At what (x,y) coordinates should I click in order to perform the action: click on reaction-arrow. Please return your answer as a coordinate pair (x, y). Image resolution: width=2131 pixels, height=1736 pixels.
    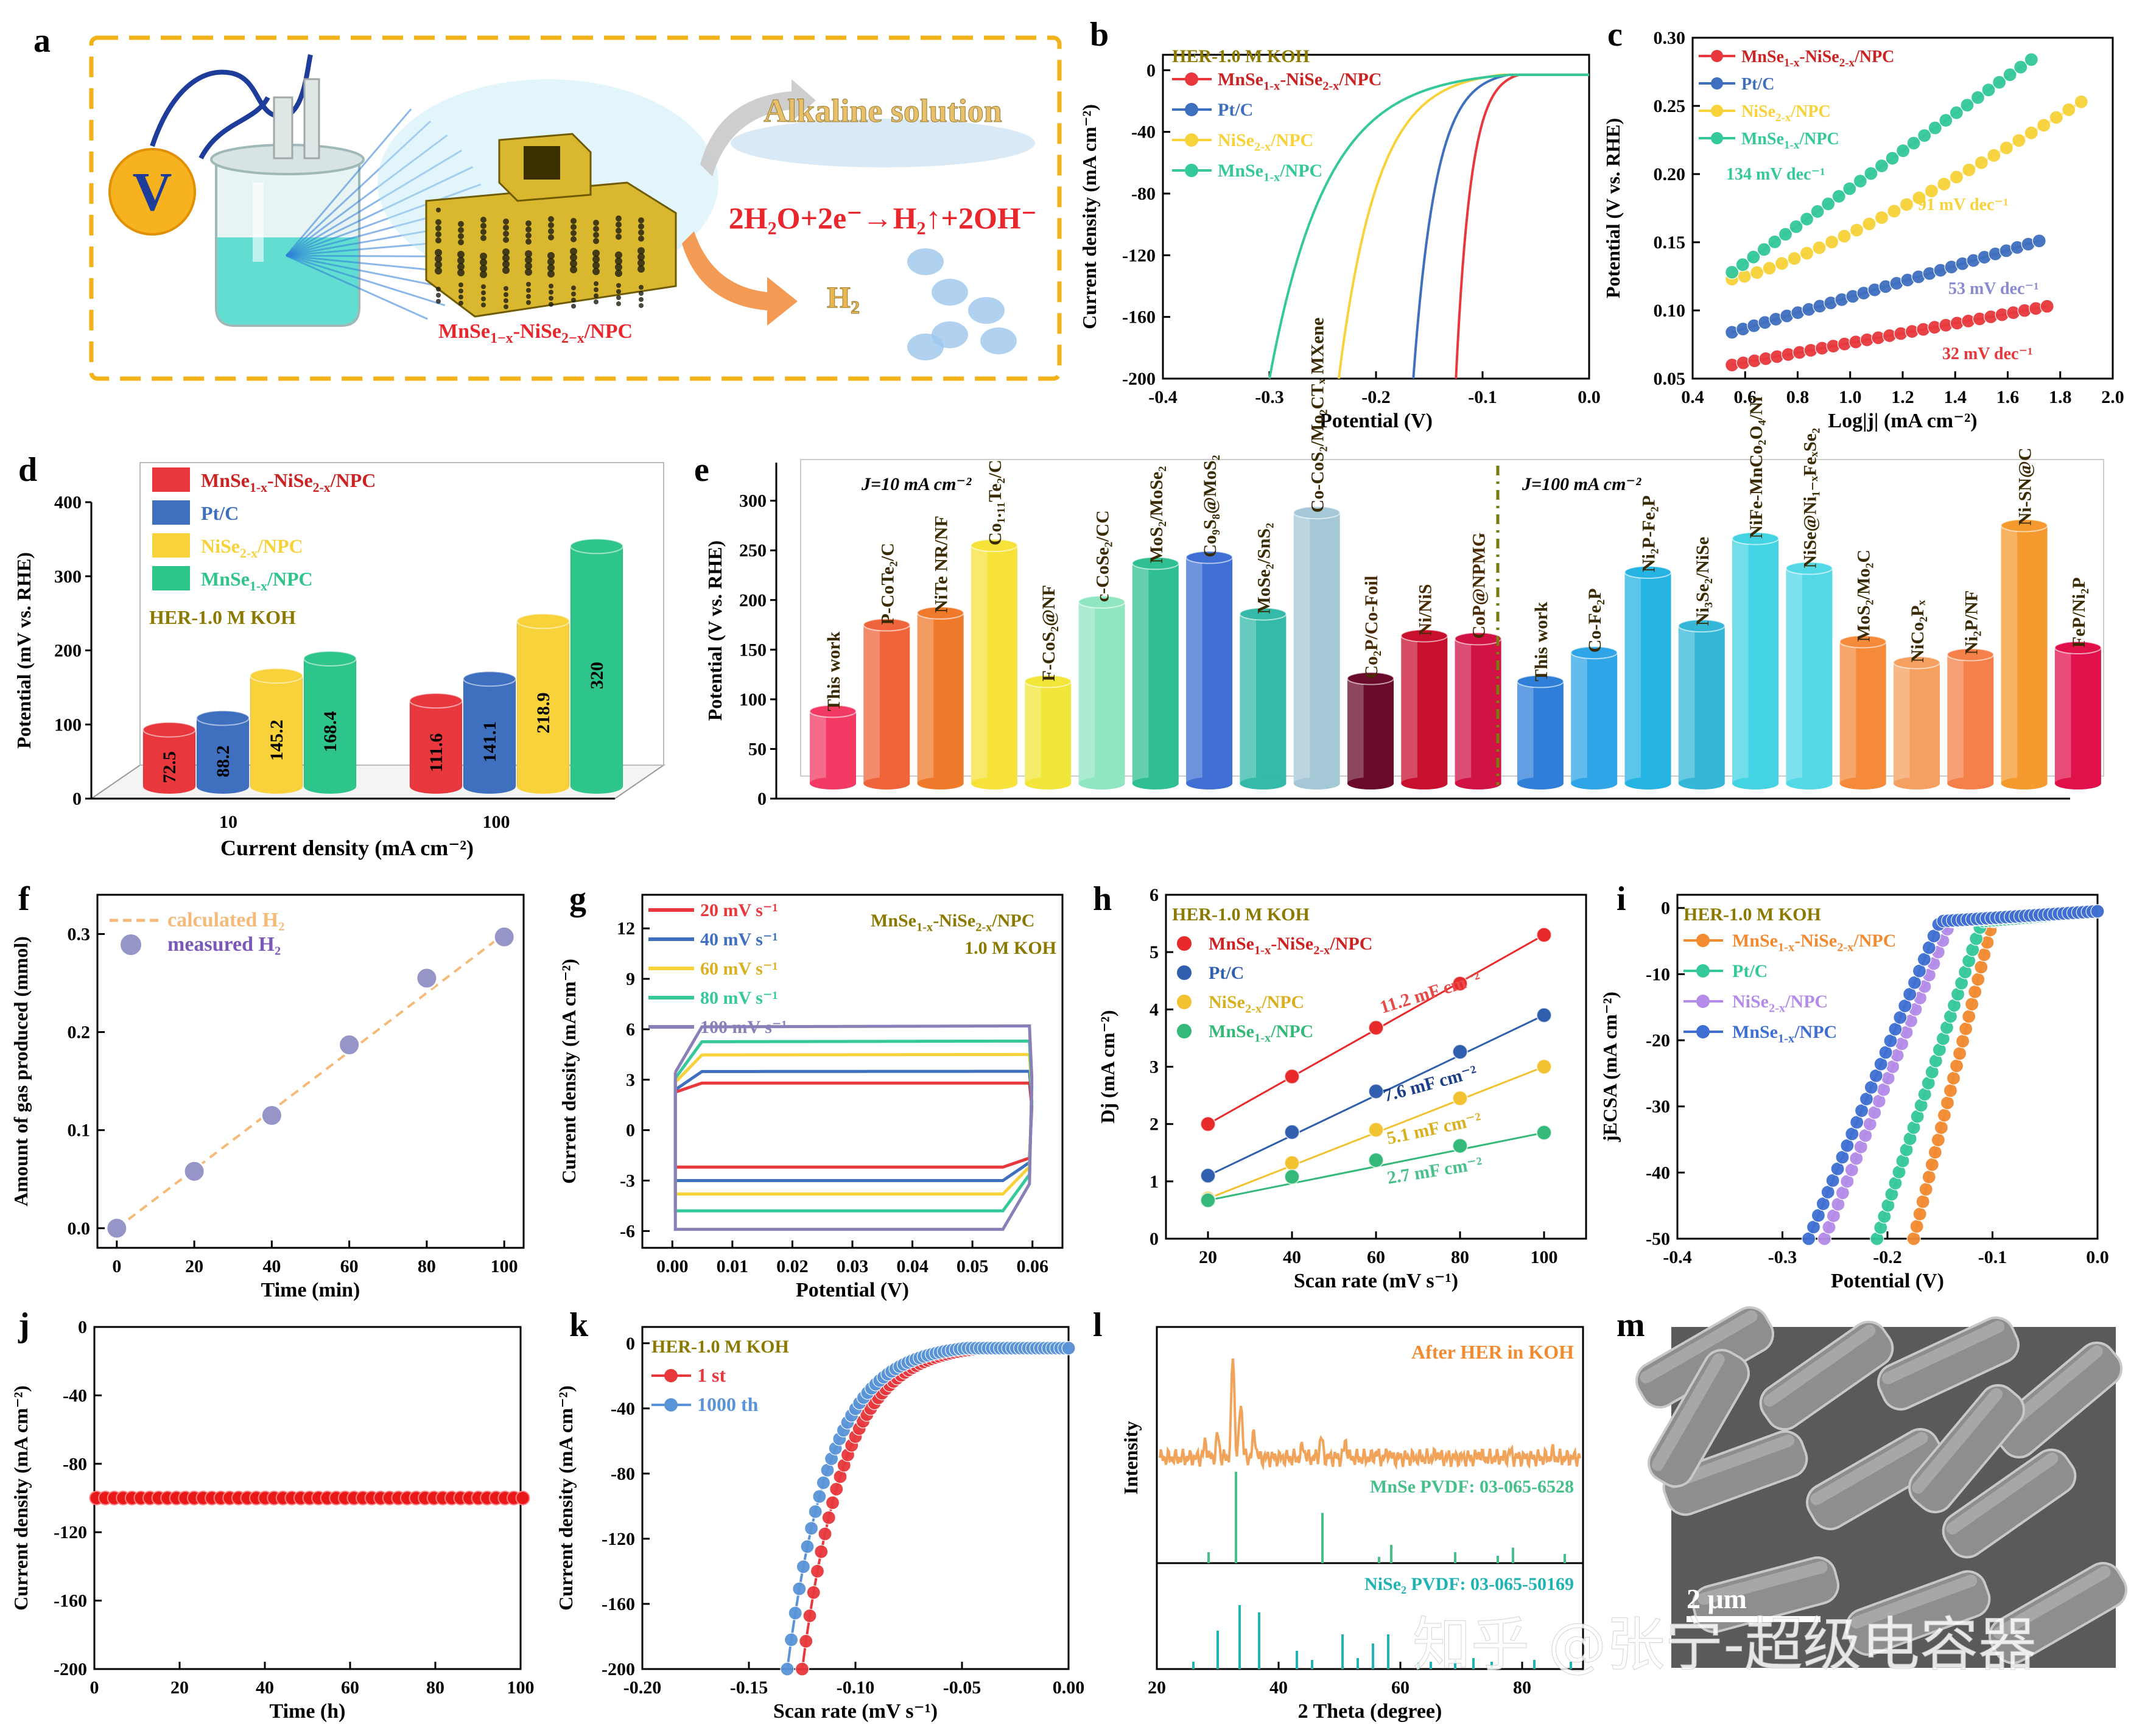
    Looking at the image, I should click on (758, 128).